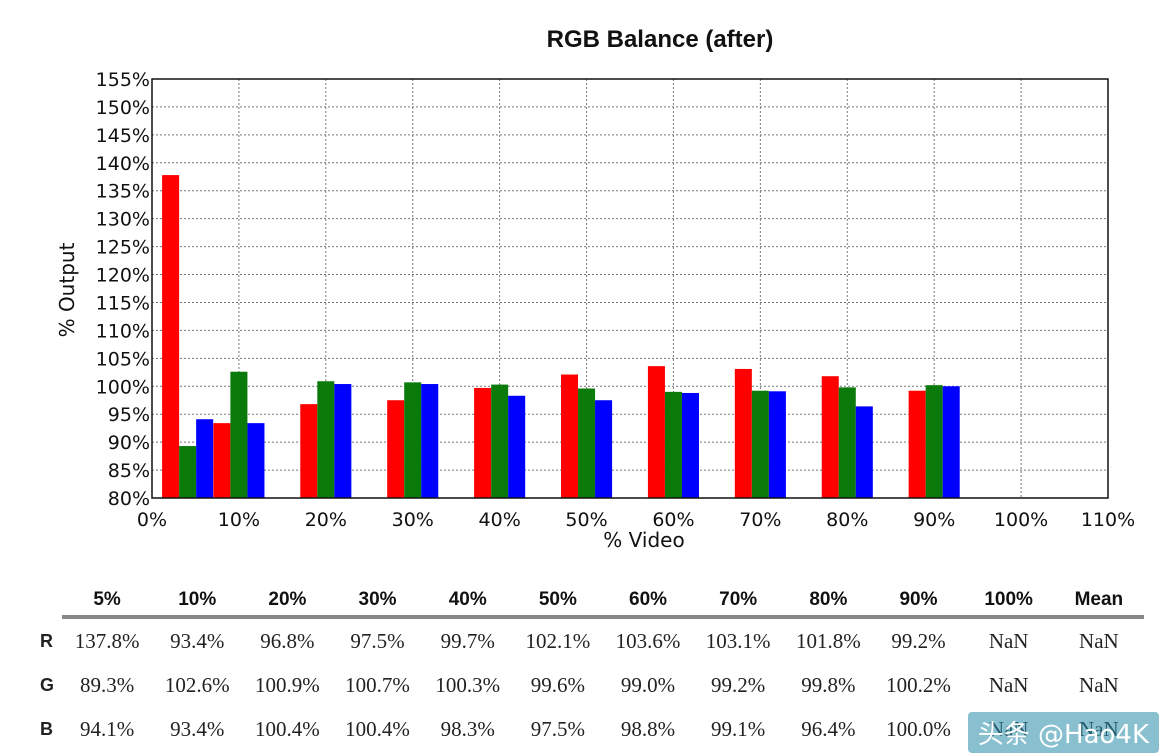 The height and width of the screenshot is (755, 1167). I want to click on y-tick-label: 85%, so click(129, 471).